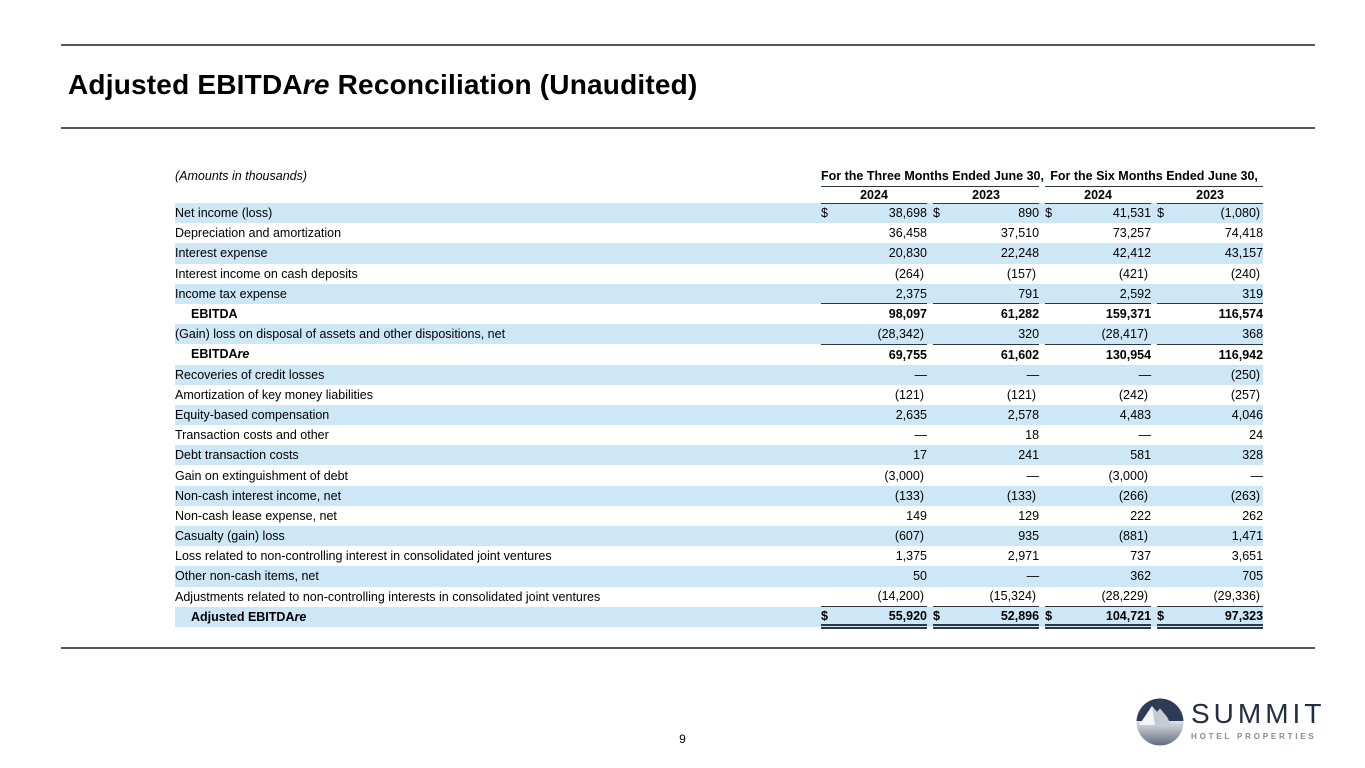 Image resolution: width=1365 pixels, height=768 pixels. Describe the element at coordinates (1133, 273) in the screenshot. I see `value-cell: (421)` at that location.